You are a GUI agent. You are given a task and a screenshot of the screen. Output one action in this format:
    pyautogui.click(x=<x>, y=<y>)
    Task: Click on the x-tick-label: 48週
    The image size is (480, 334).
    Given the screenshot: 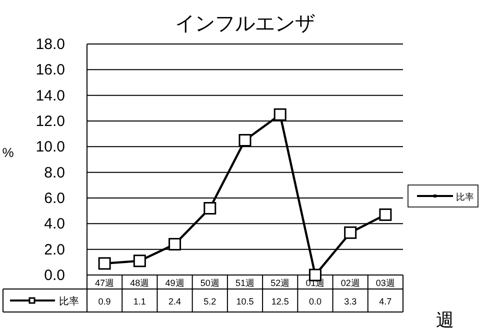 What is the action you would take?
    pyautogui.click(x=140, y=283)
    